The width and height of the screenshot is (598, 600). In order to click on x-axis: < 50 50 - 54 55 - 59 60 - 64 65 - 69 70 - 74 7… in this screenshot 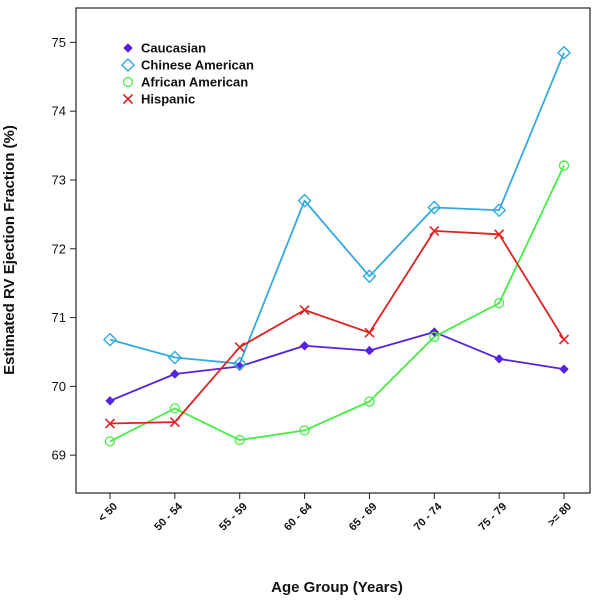, I will do `click(335, 513)`.